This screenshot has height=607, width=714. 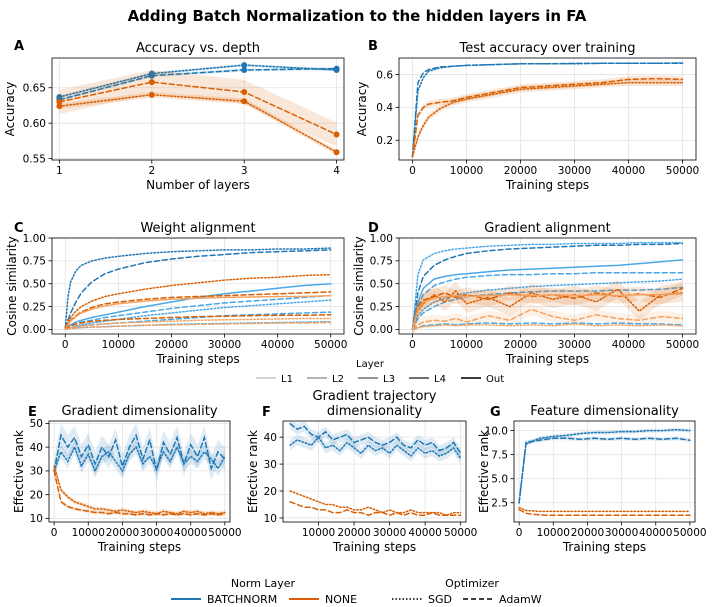 What do you see at coordinates (197, 228) in the screenshot?
I see `panel-title: Weight alignment` at bounding box center [197, 228].